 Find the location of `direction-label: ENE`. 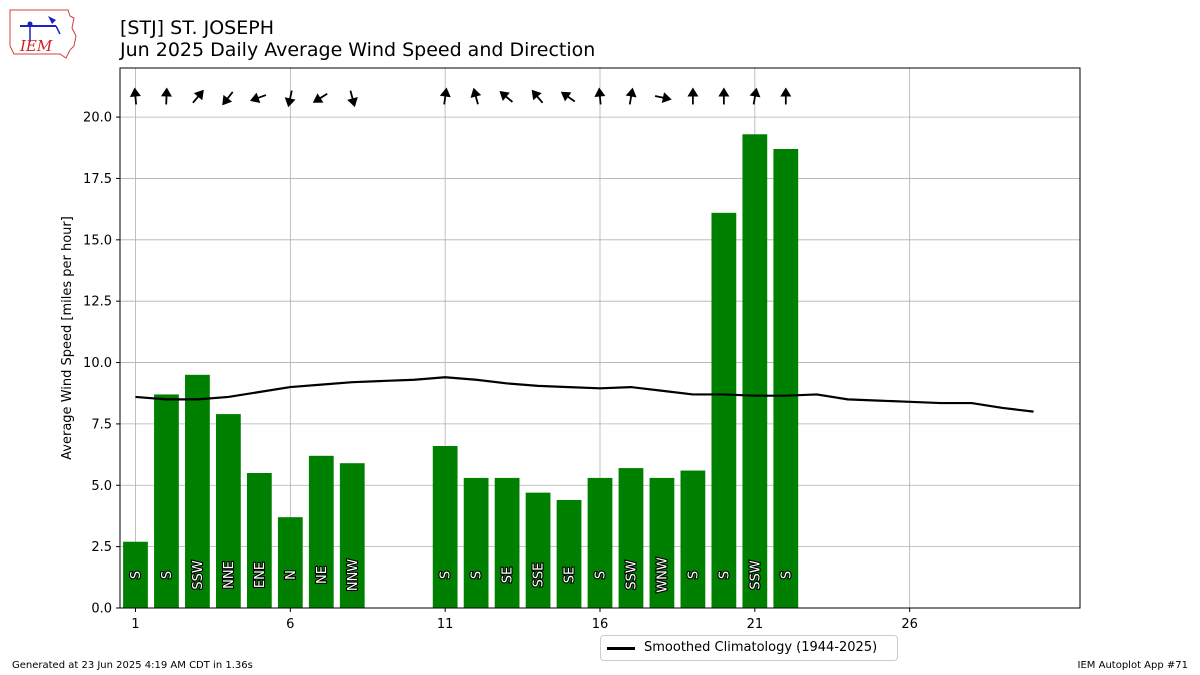

direction-label: ENE is located at coordinates (260, 575).